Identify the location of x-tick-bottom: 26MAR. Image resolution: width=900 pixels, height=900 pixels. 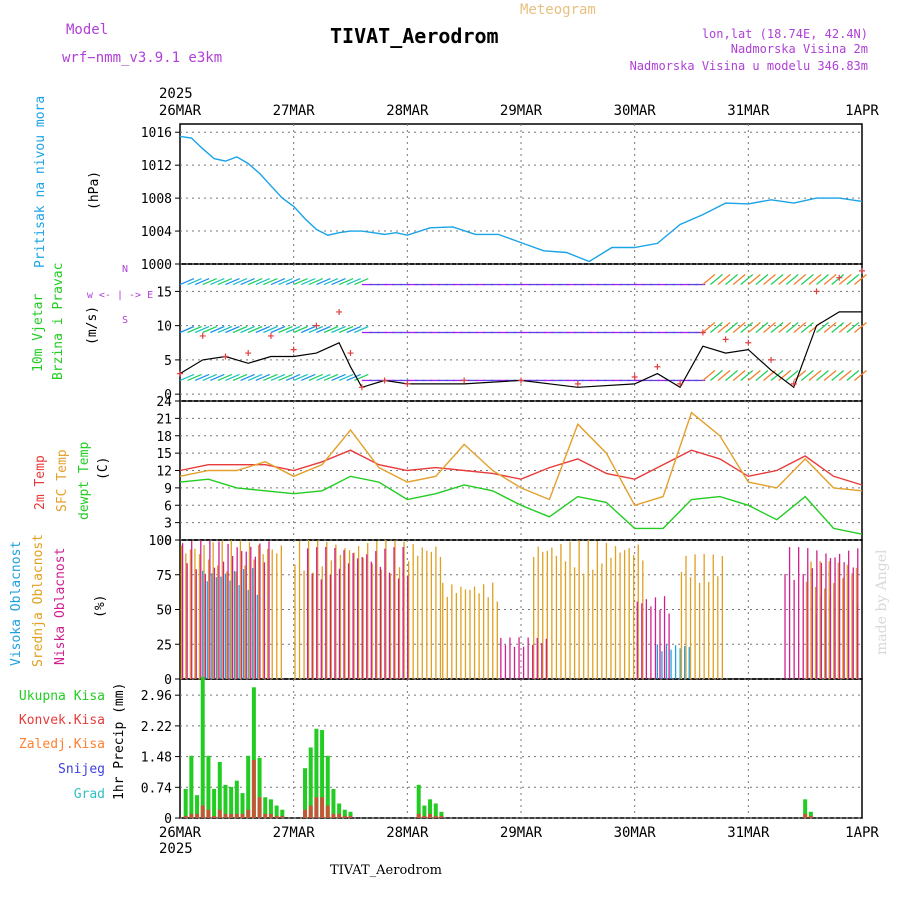
(180, 833).